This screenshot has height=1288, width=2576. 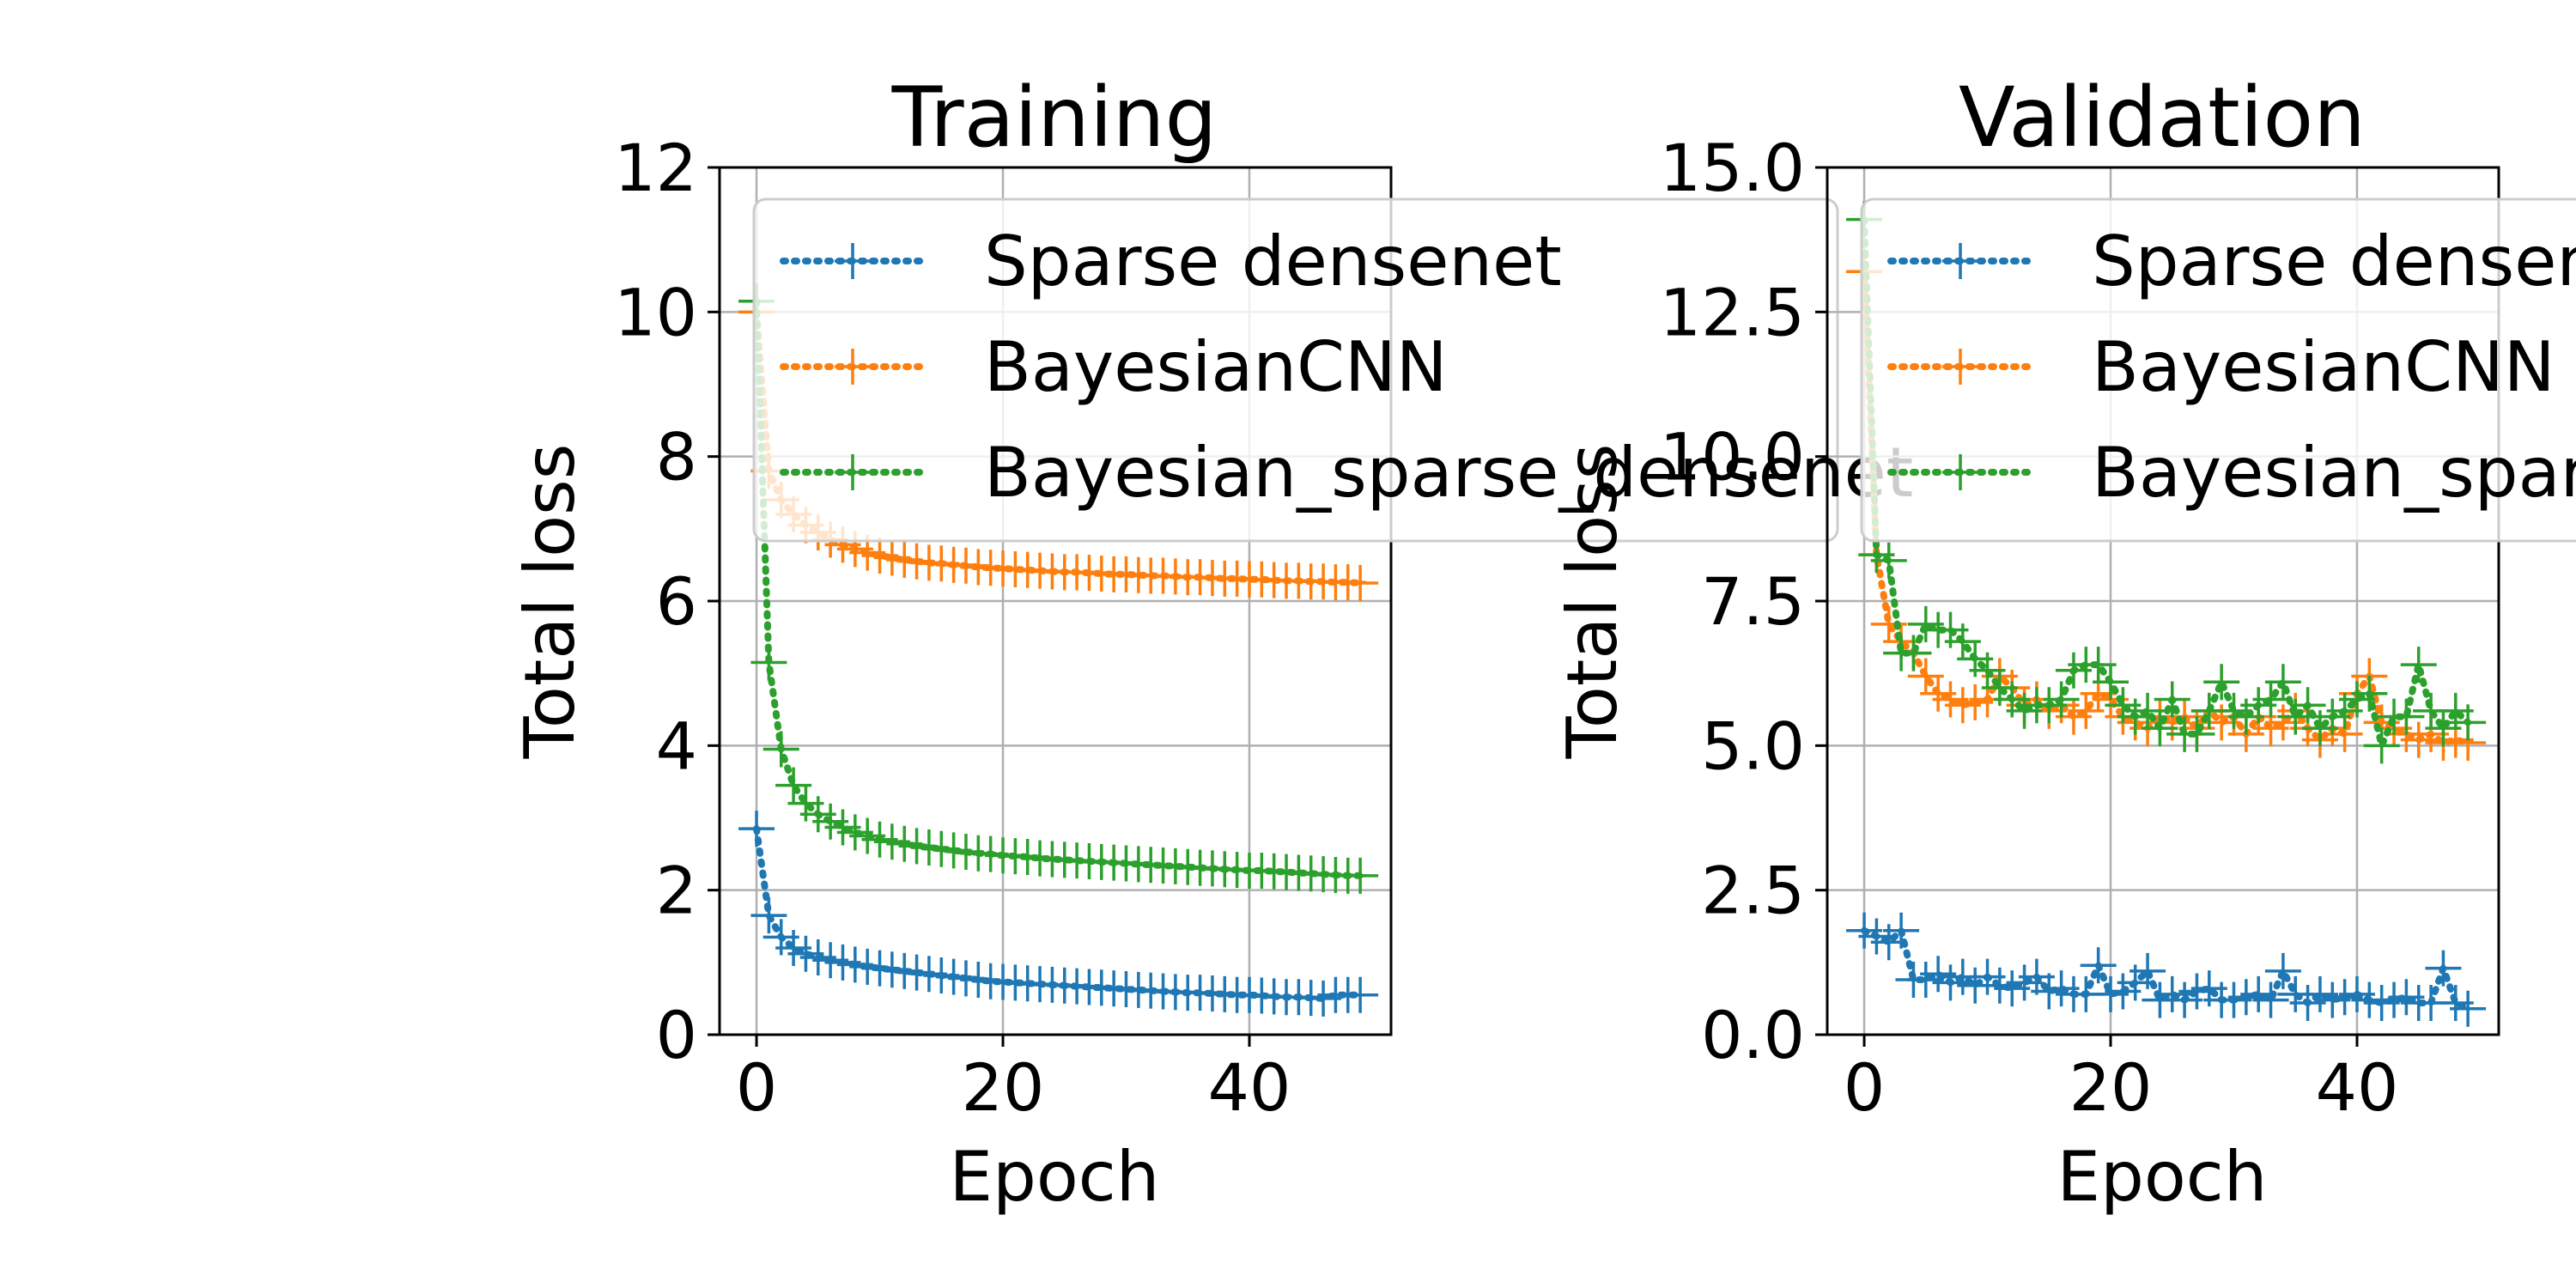 What do you see at coordinates (676, 746) in the screenshot?
I see `y-tick-label: 4` at bounding box center [676, 746].